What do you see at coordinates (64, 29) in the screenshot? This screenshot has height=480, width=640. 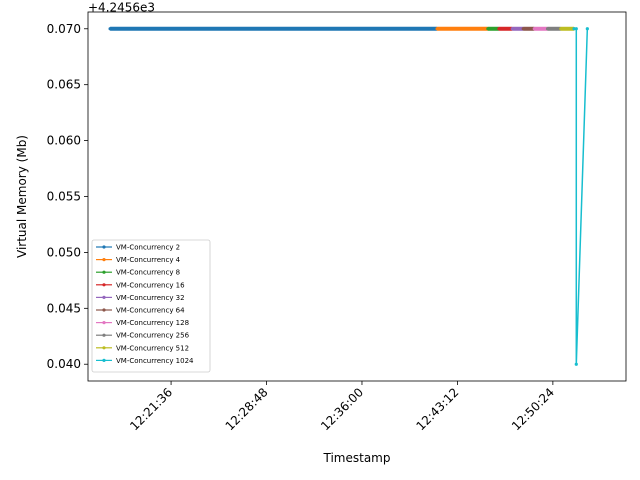 I see `y-tick-label: 0.070` at bounding box center [64, 29].